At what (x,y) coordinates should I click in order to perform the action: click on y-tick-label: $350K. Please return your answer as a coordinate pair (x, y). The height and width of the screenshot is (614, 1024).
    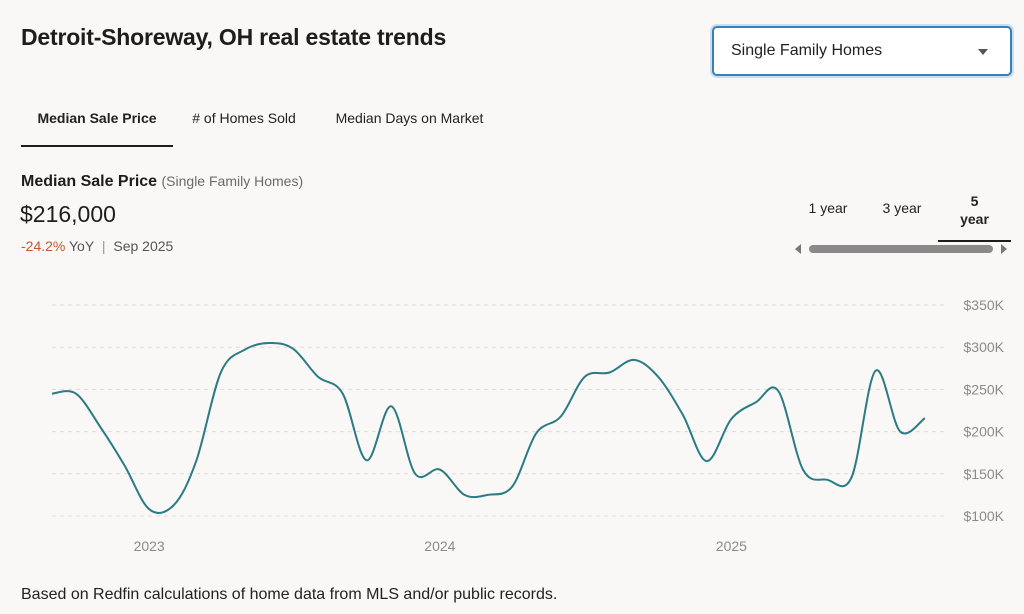
    Looking at the image, I should click on (984, 305).